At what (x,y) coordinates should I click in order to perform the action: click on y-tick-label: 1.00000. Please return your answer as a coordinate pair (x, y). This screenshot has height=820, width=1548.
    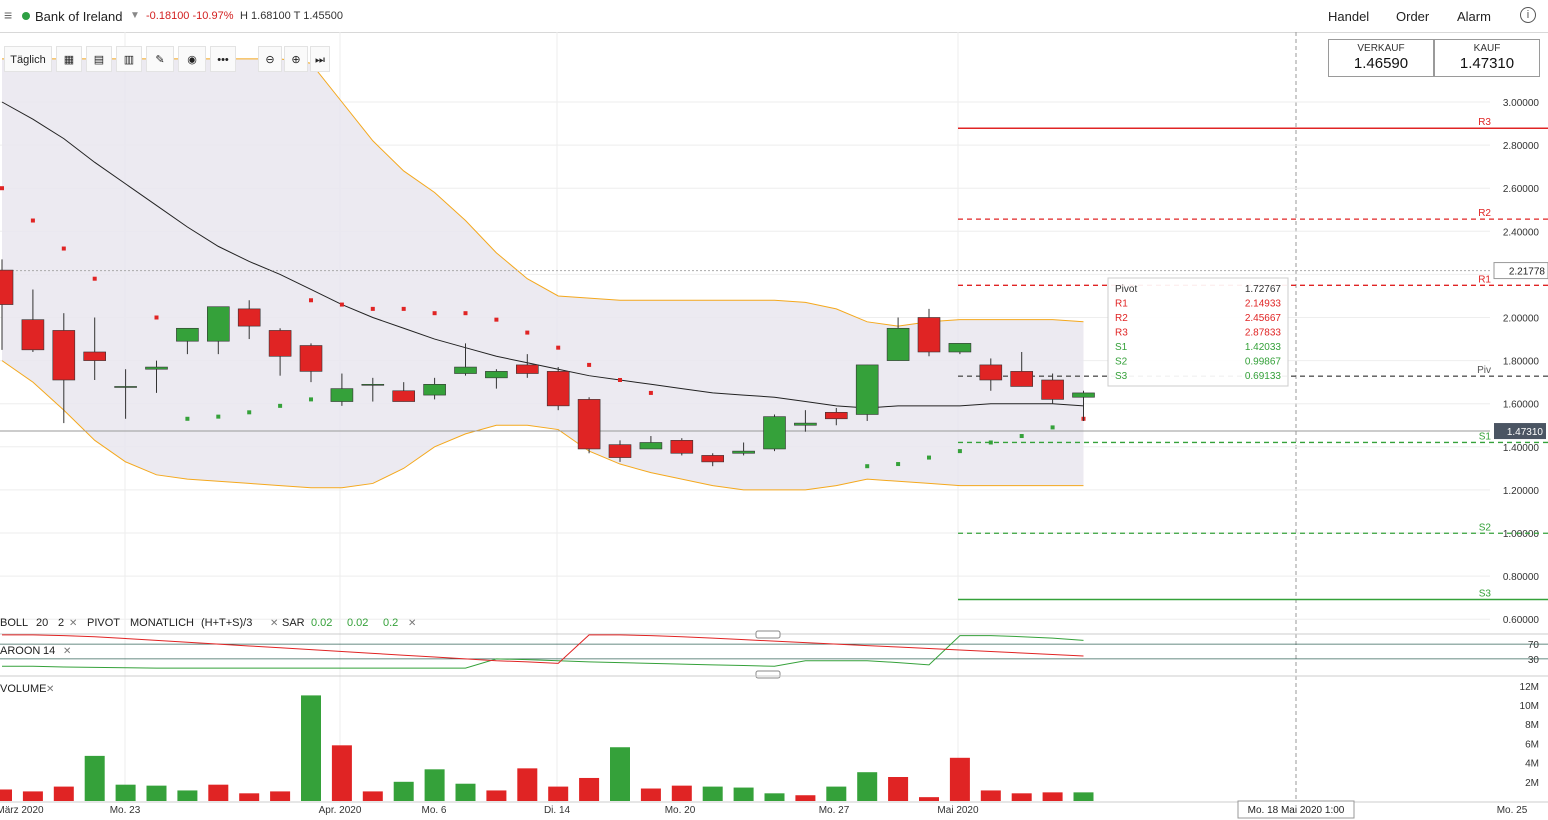
    Looking at the image, I should click on (1521, 534).